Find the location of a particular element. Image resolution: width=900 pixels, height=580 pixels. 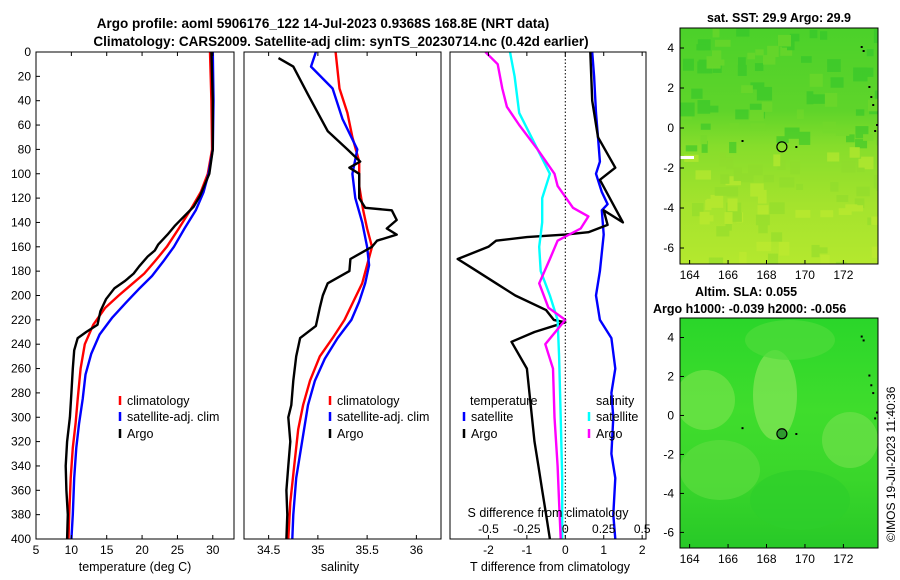

y-tick-label: 400 is located at coordinates (21, 539).